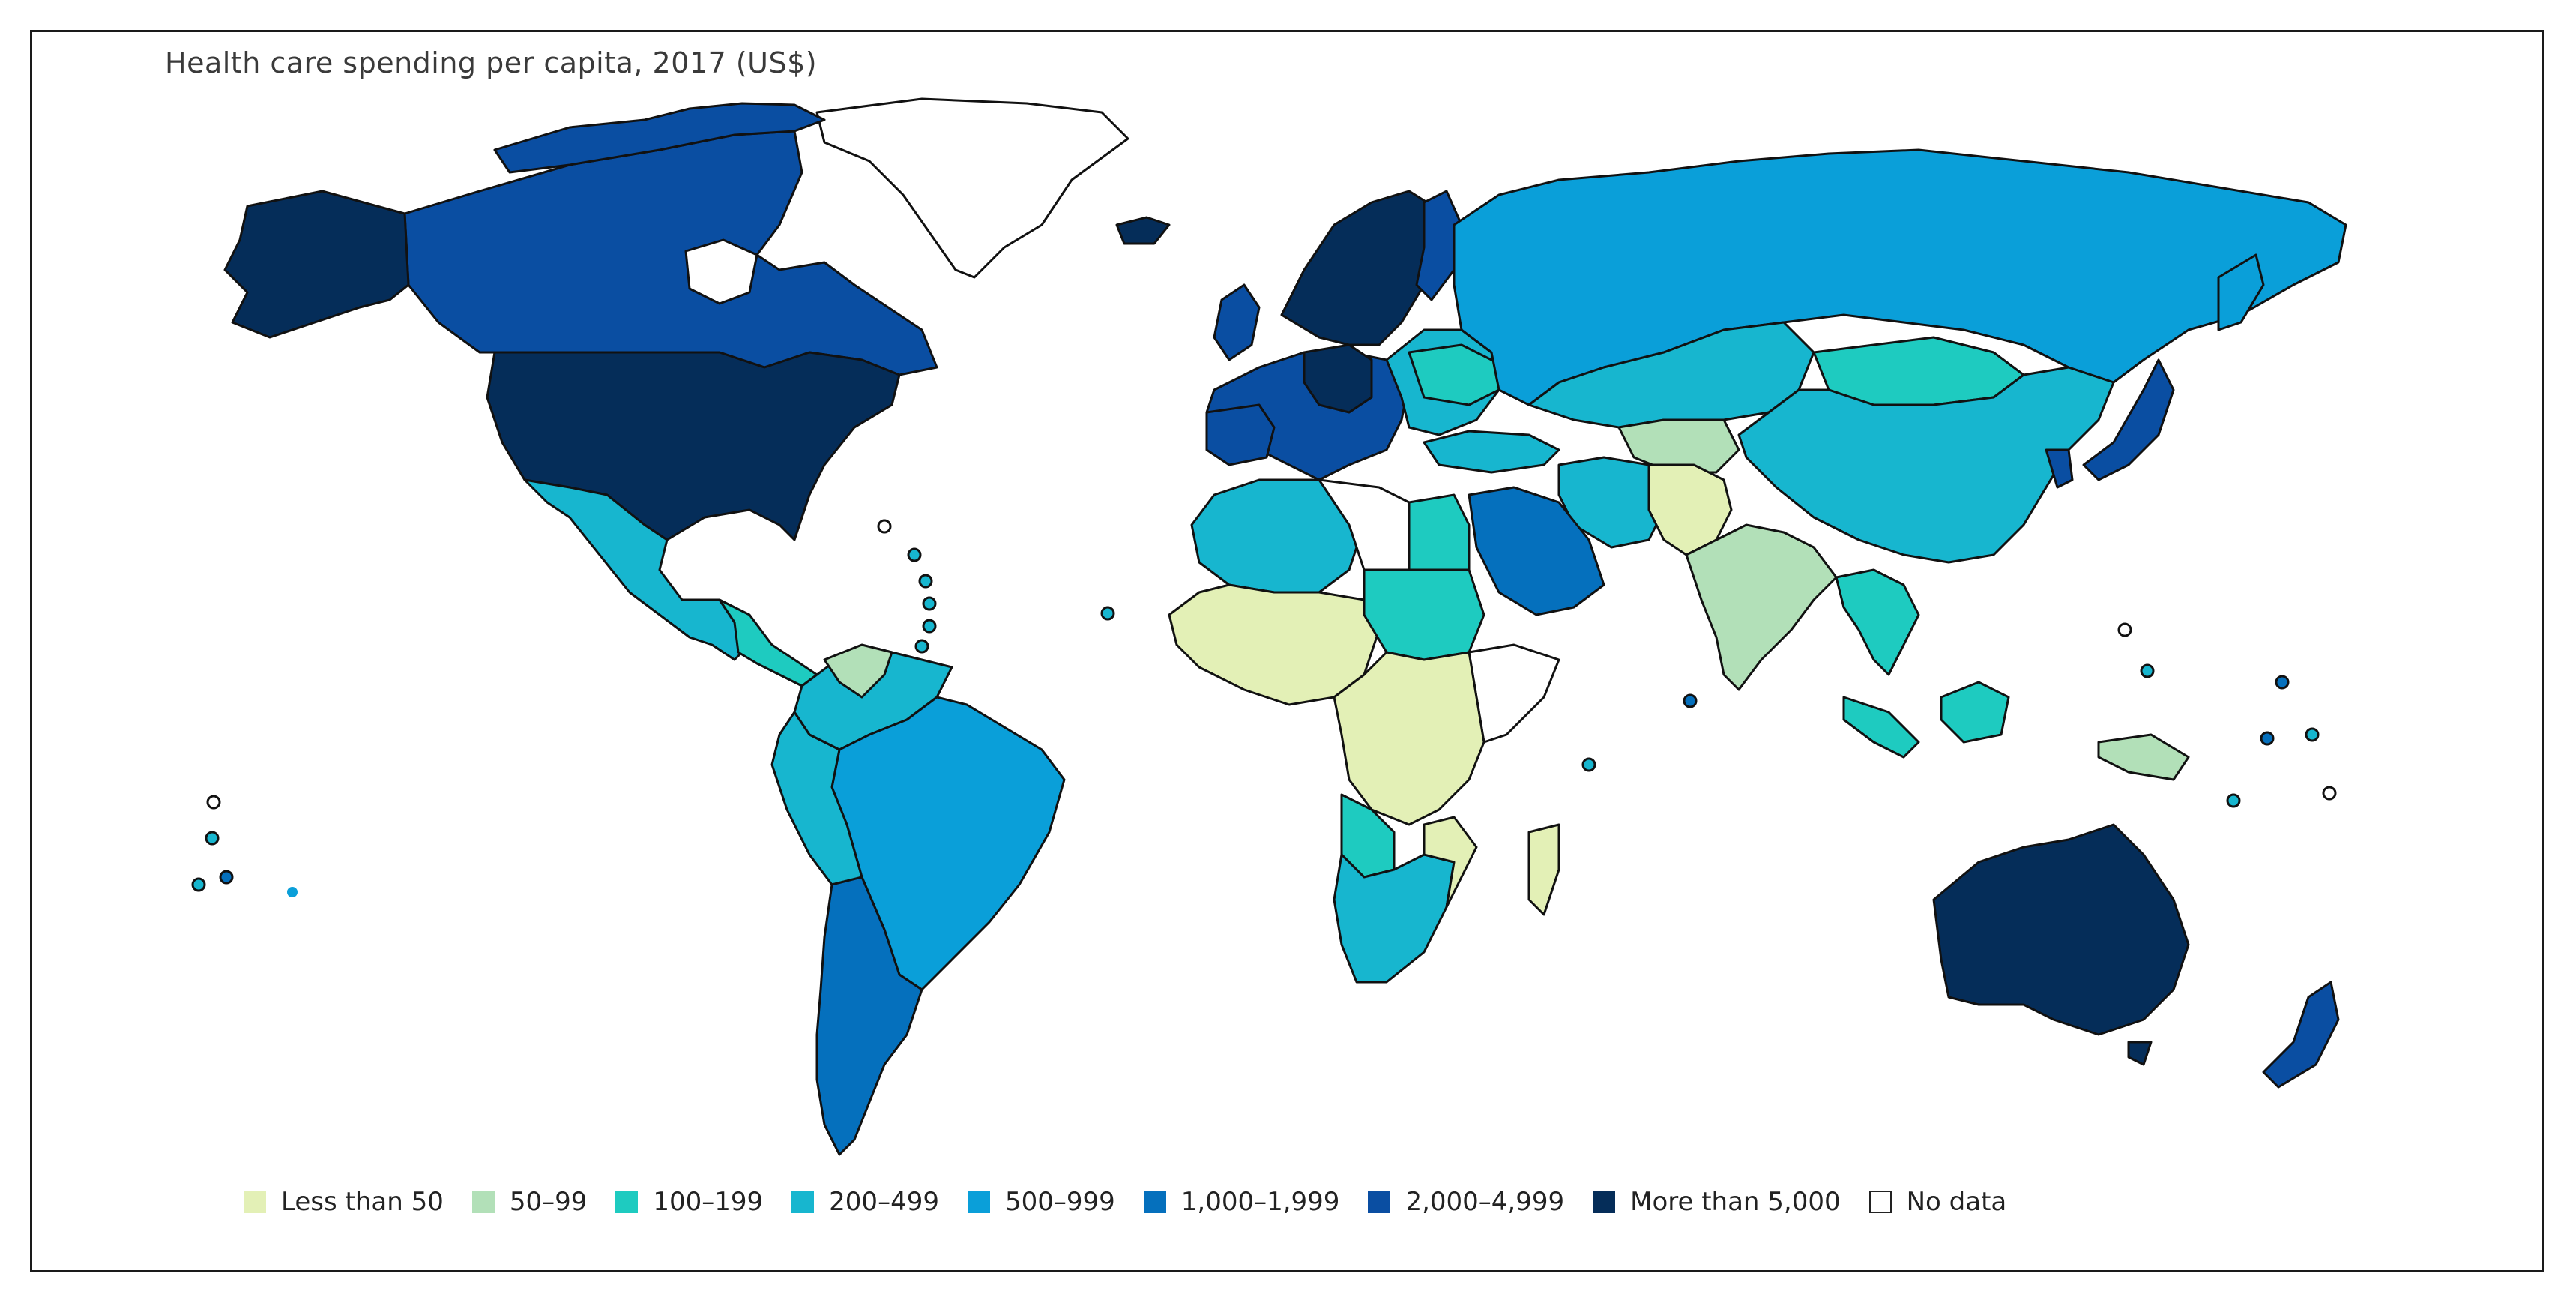  What do you see at coordinates (1409, 739) in the screenshot?
I see `region-central-africa` at bounding box center [1409, 739].